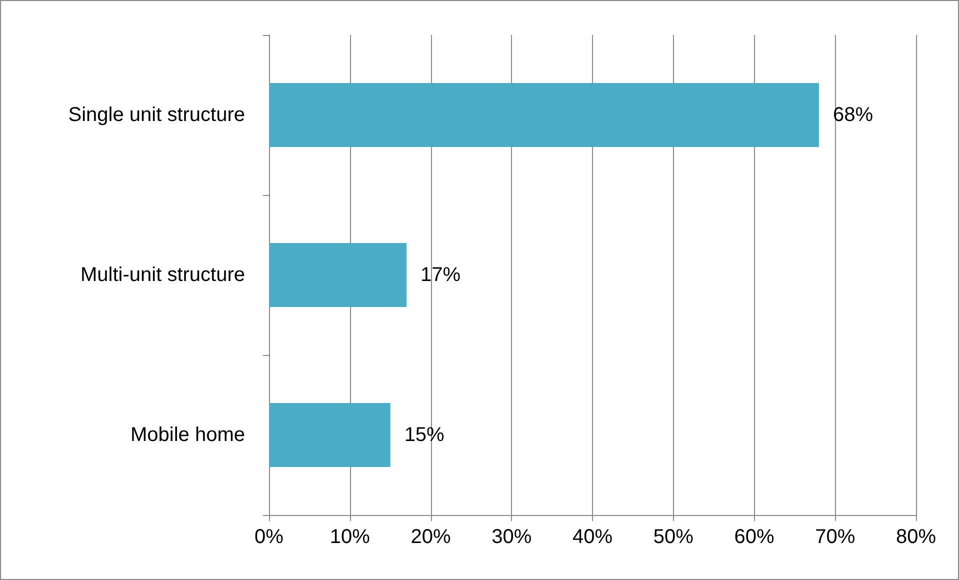 The image size is (959, 580). What do you see at coordinates (512, 537) in the screenshot?
I see `x-tick-label: 30%` at bounding box center [512, 537].